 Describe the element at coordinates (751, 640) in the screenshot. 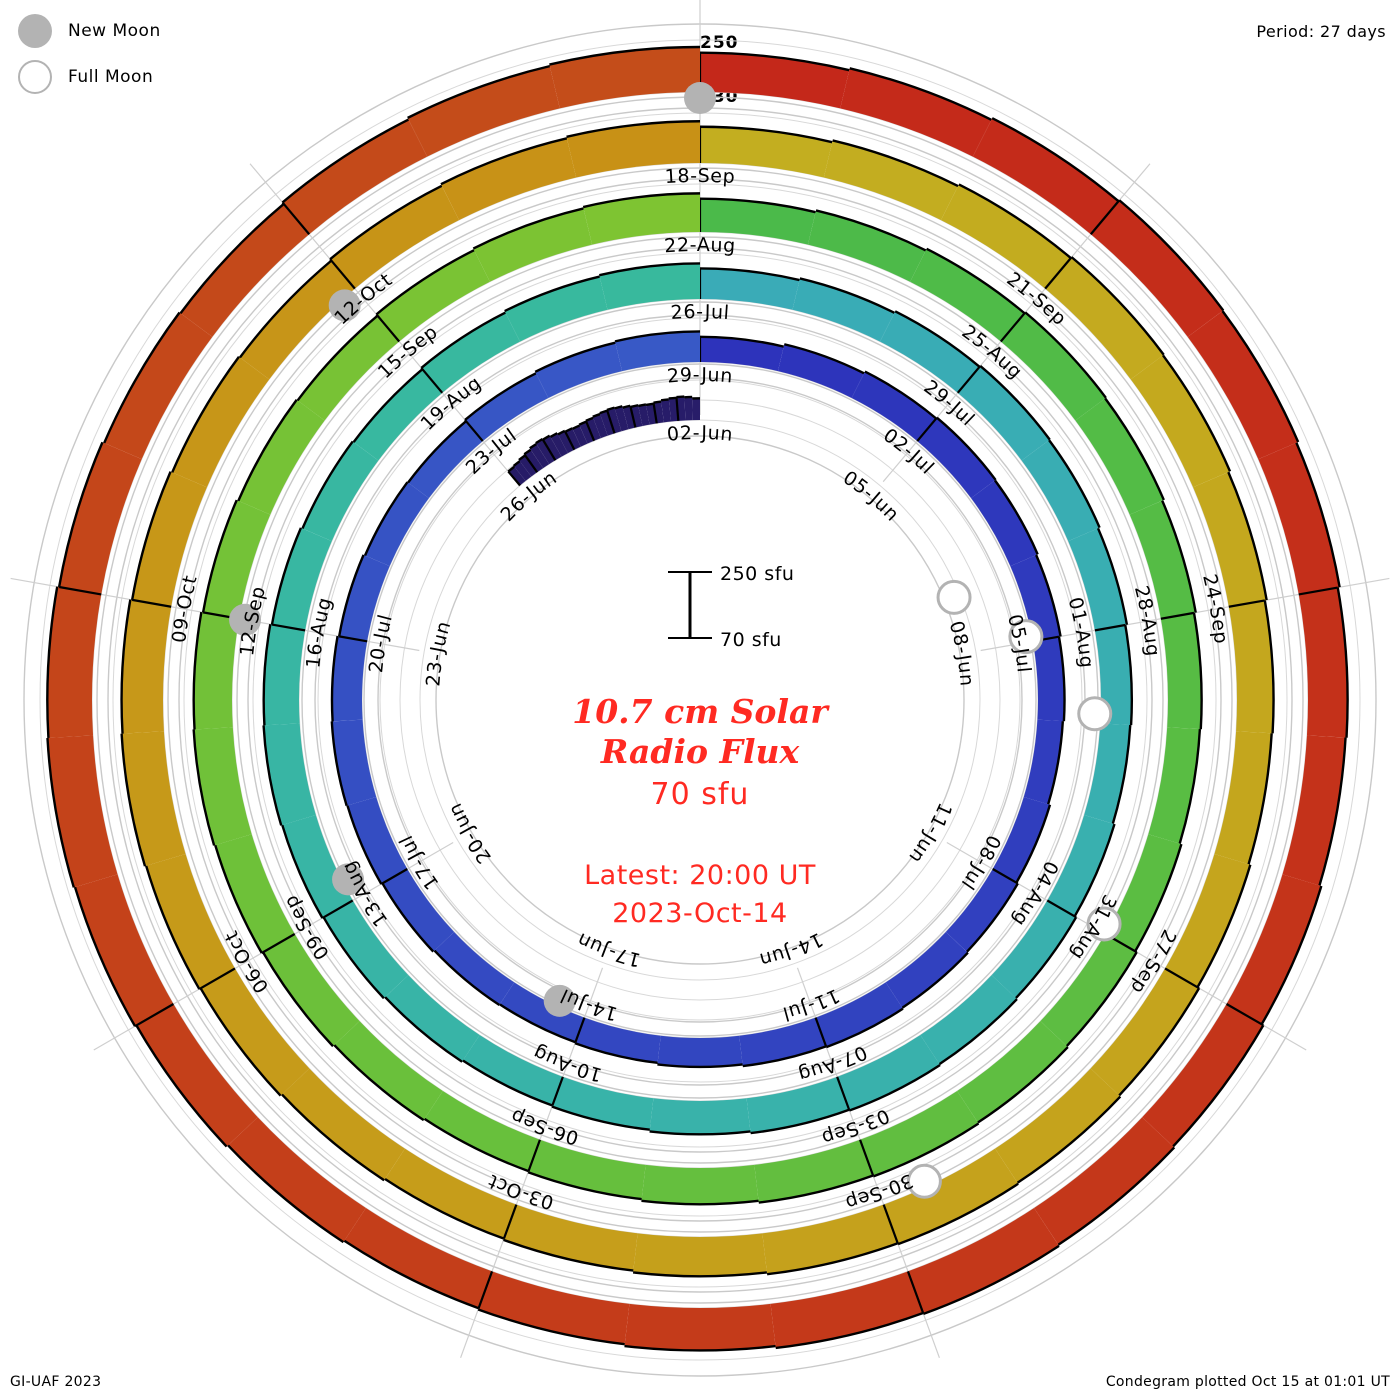

I see `scalebar-bottom-label: 70 sfu` at that location.